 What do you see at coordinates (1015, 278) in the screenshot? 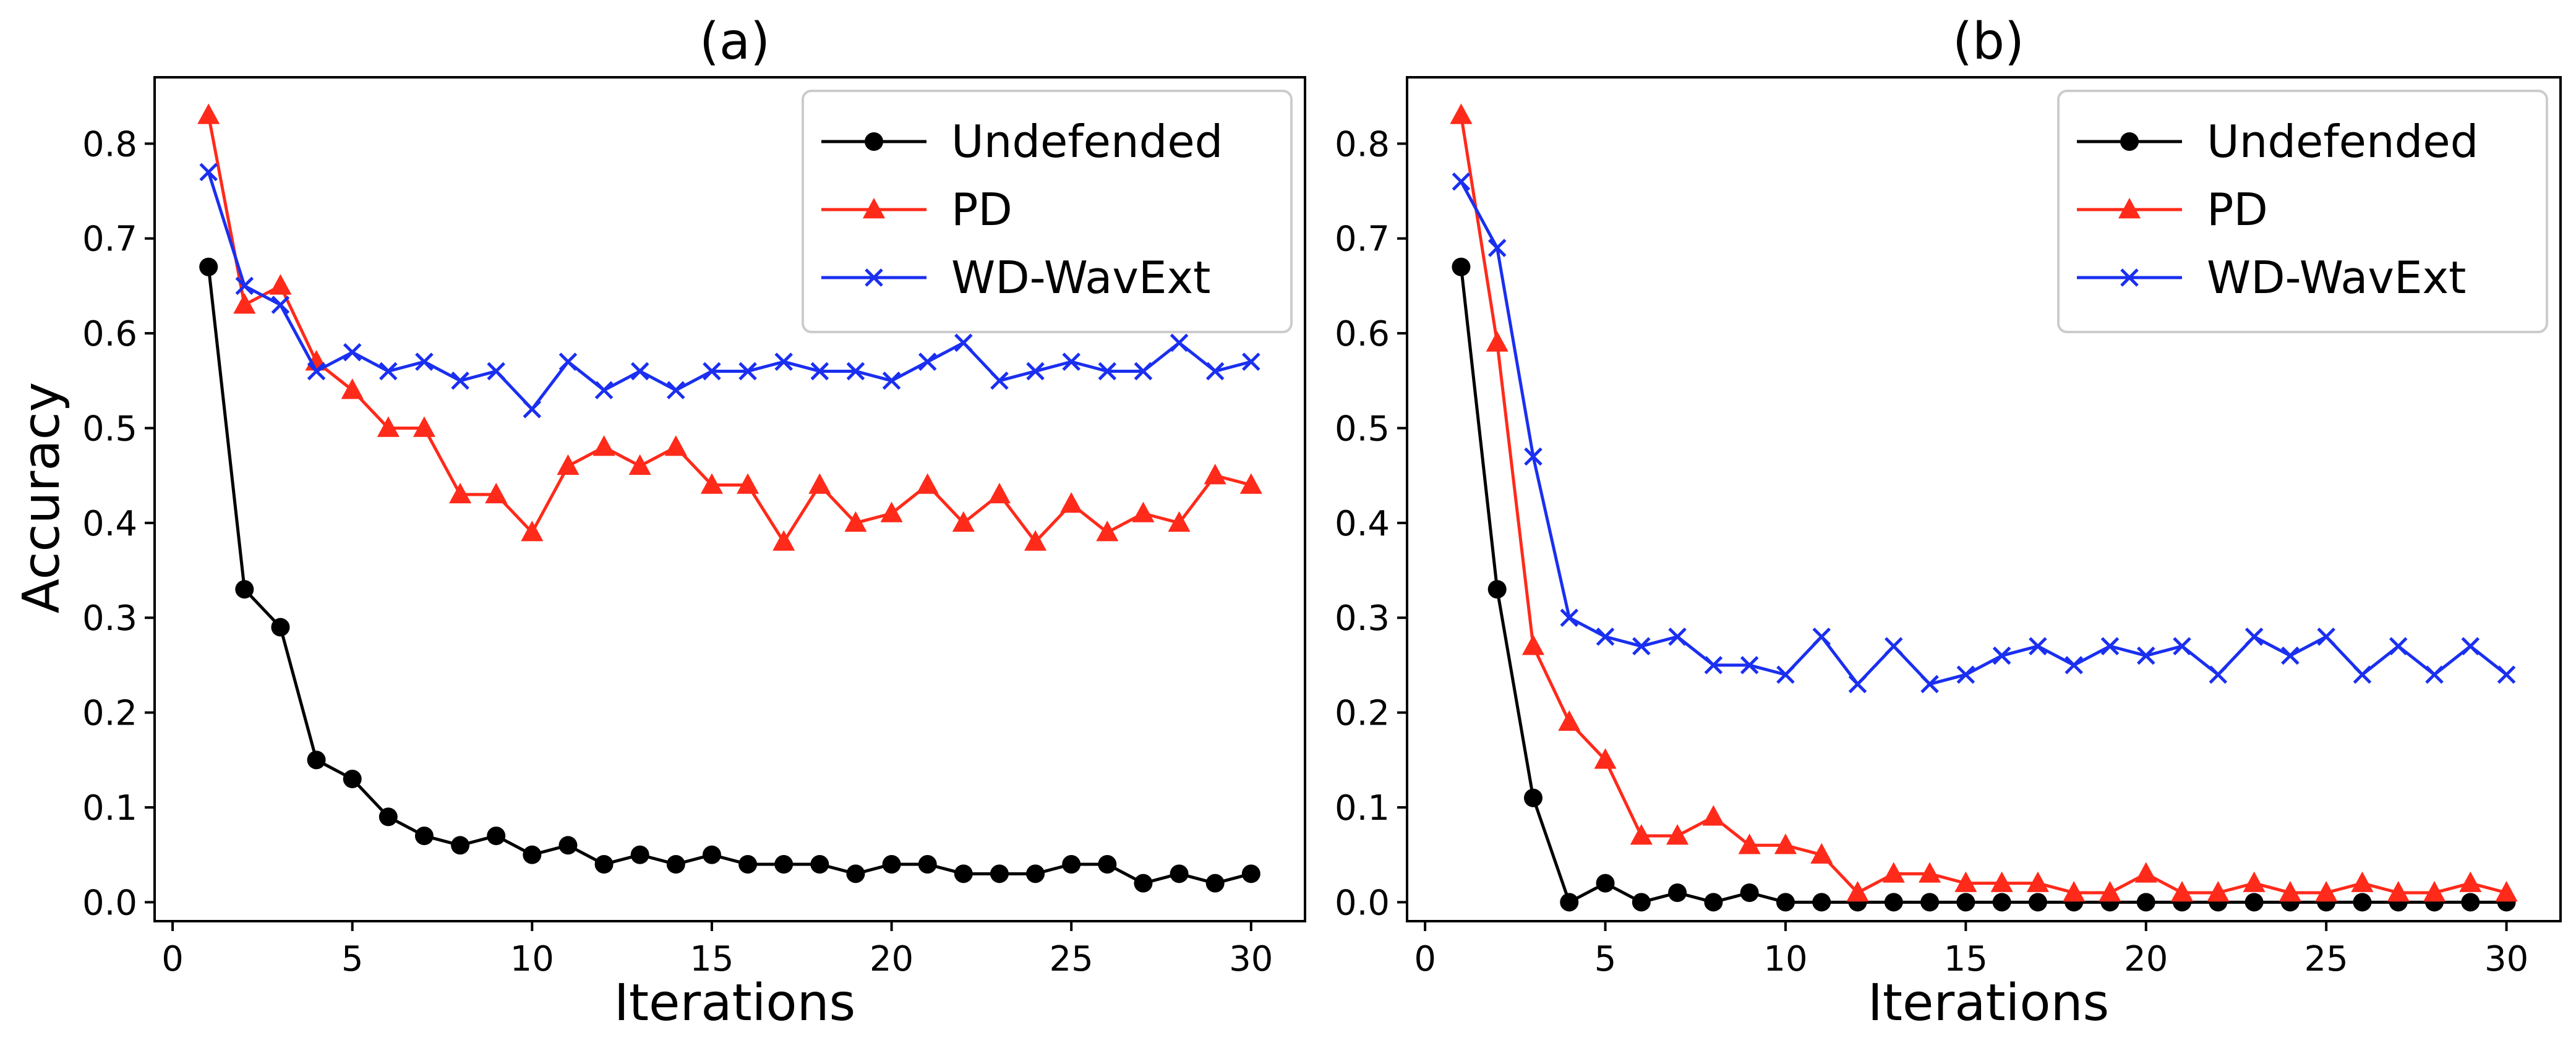
I see `legend-item-wd-wavext: WD-WavExt` at bounding box center [1015, 278].